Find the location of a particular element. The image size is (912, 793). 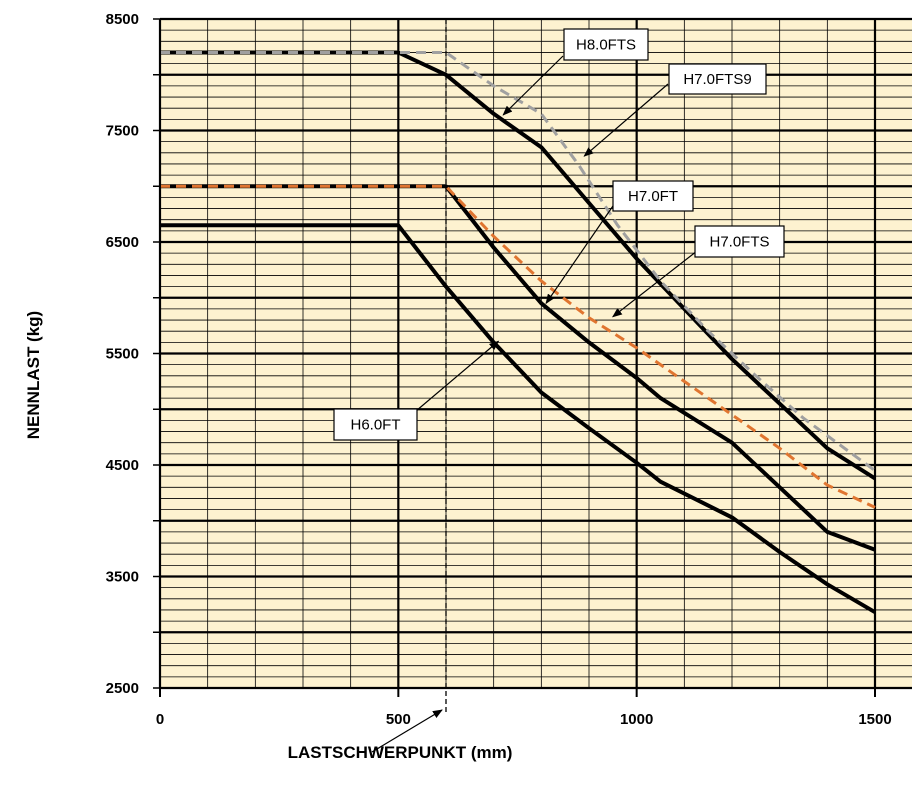

y-tick-label: 7500 is located at coordinates (122, 131).